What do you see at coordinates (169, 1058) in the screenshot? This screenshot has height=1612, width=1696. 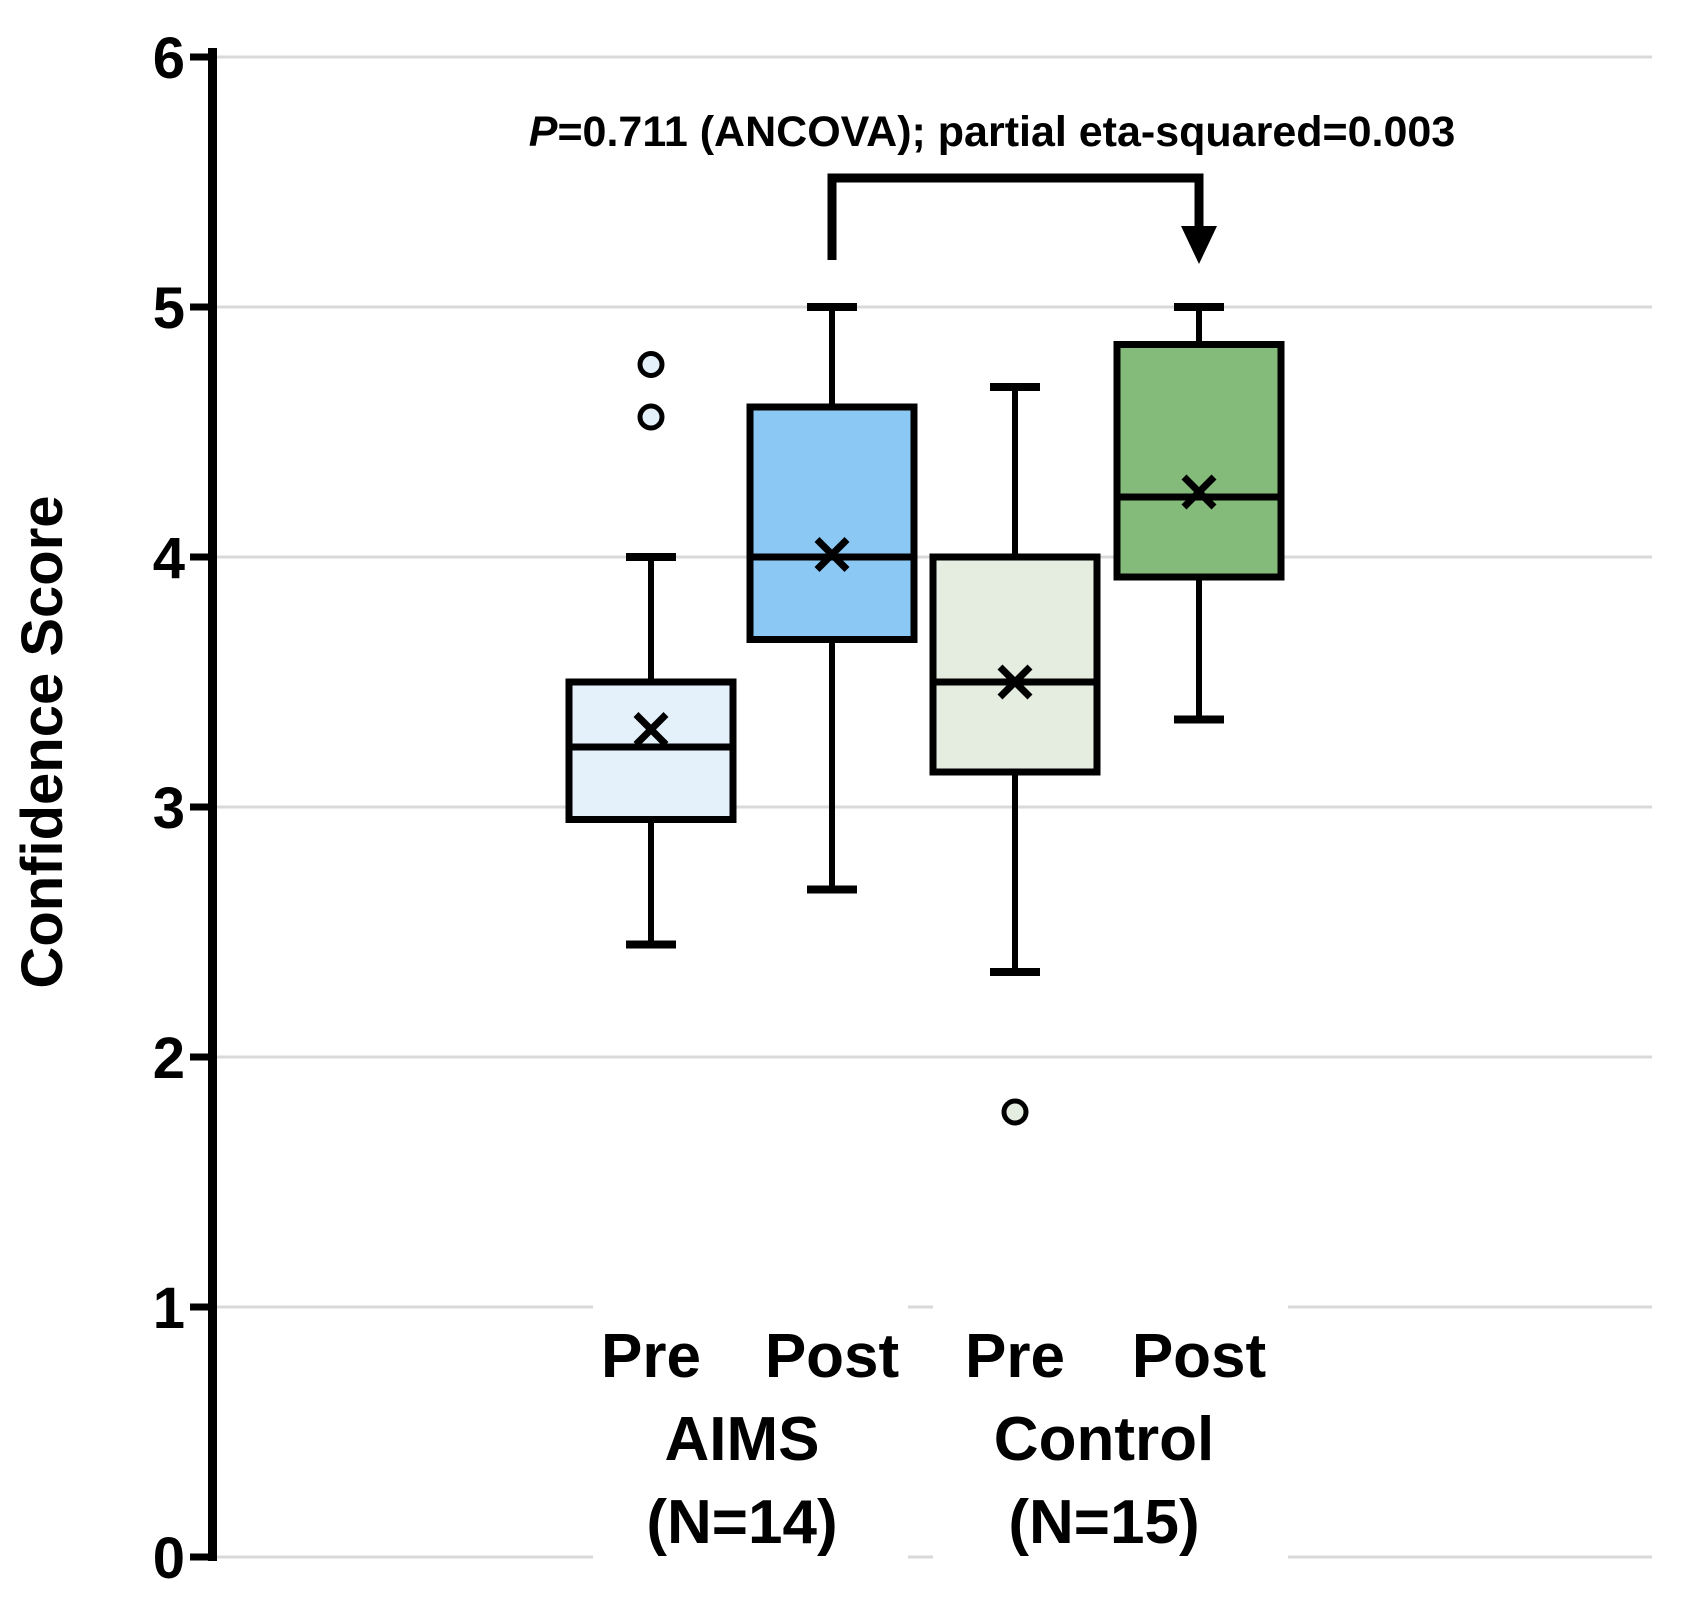 I see `y-tick-label: 2` at bounding box center [169, 1058].